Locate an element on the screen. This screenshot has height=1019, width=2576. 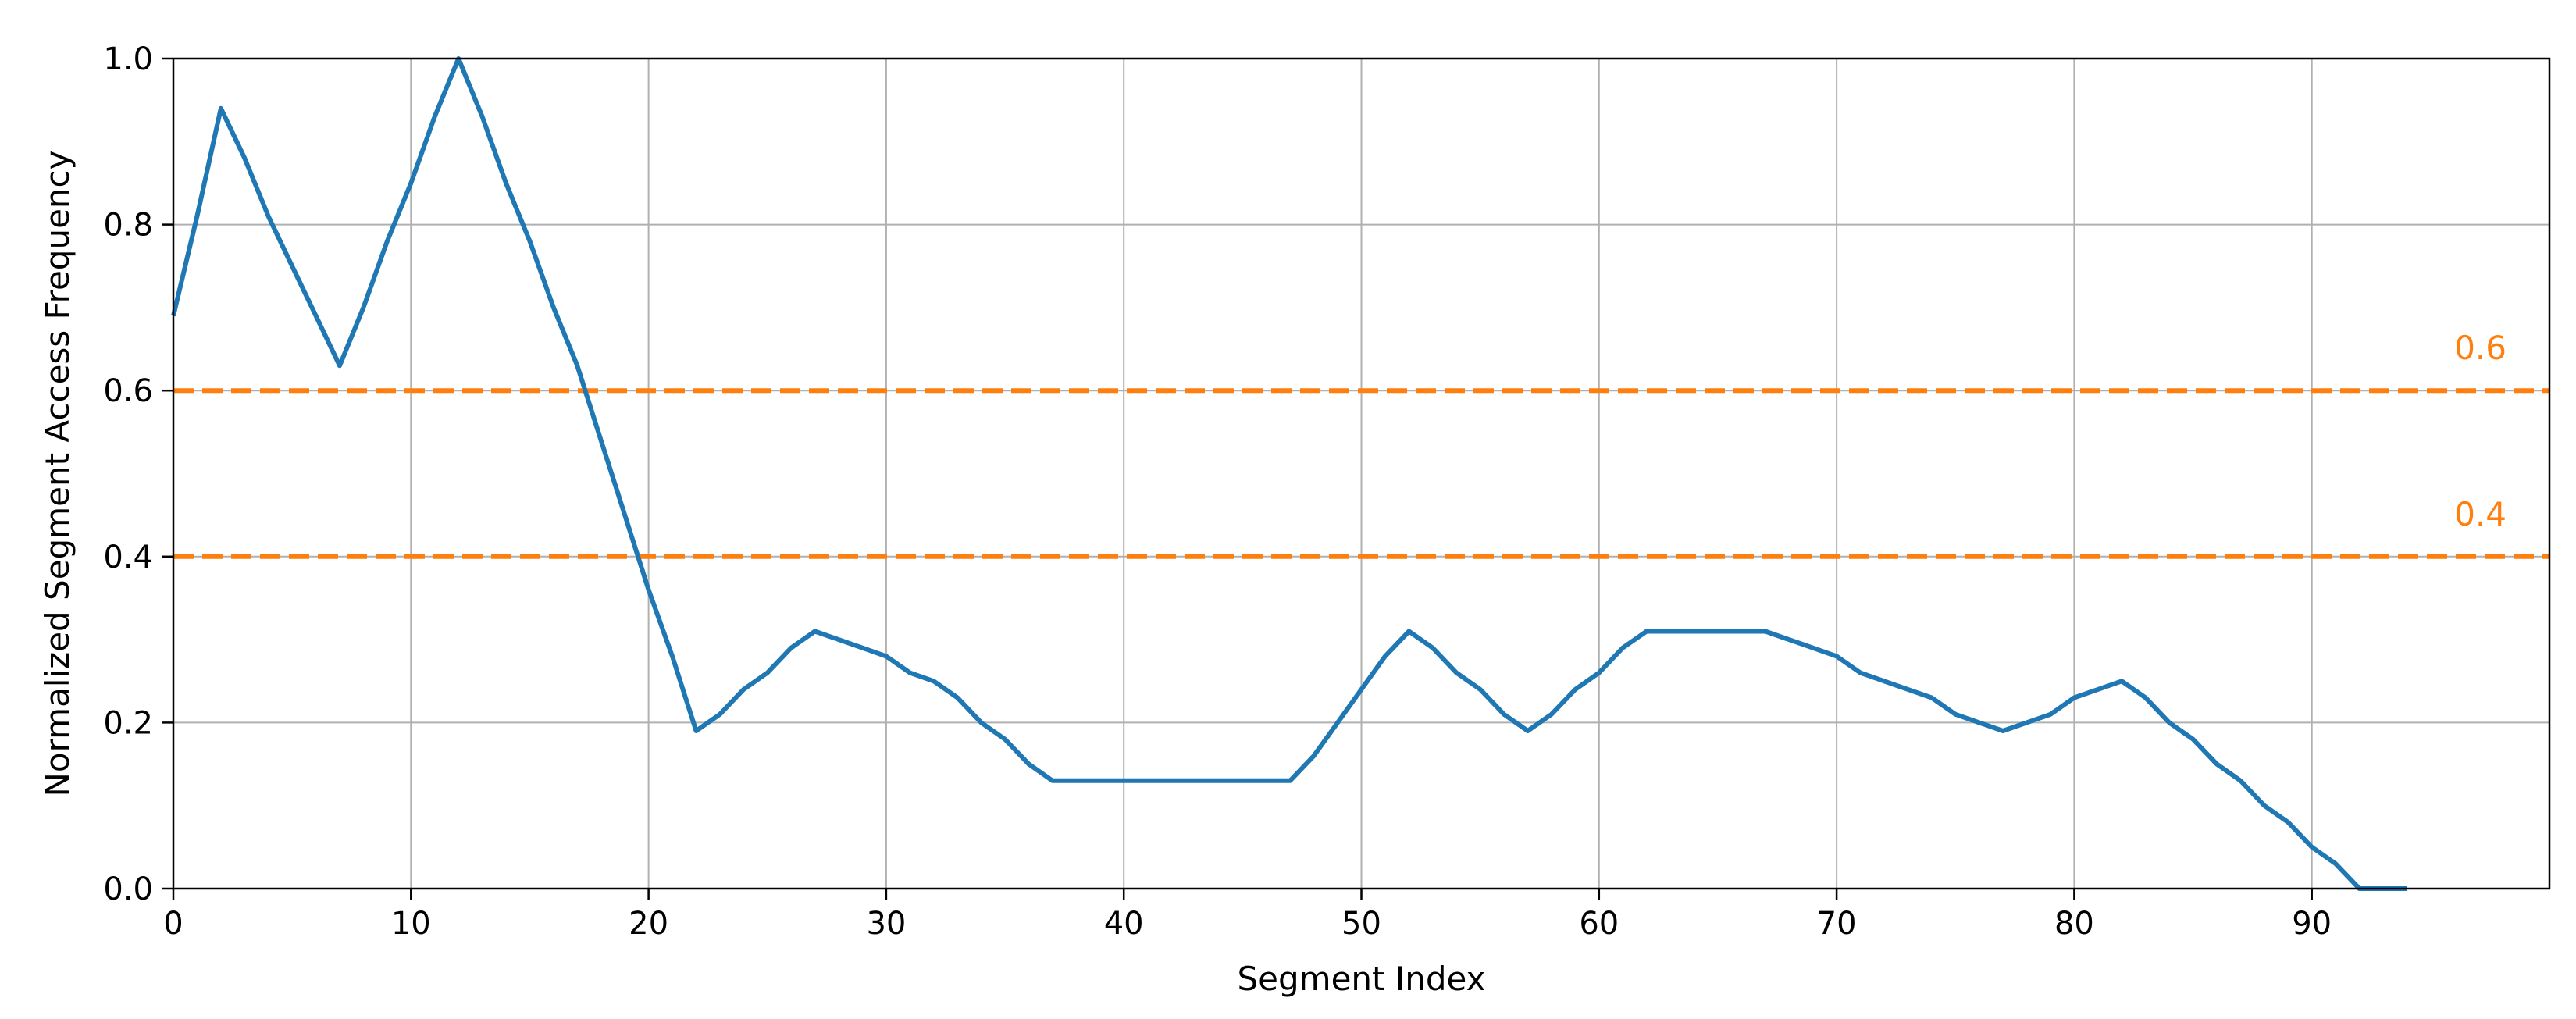
x-tick-label: 80 is located at coordinates (2074, 924).